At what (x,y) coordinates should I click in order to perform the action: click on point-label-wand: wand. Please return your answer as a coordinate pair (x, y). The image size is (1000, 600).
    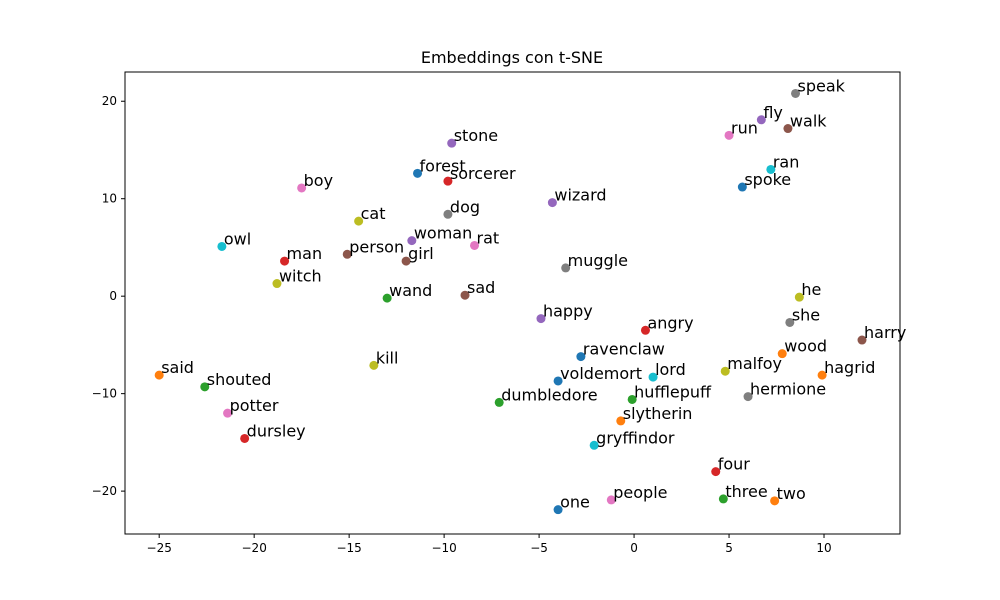
    Looking at the image, I should click on (410, 290).